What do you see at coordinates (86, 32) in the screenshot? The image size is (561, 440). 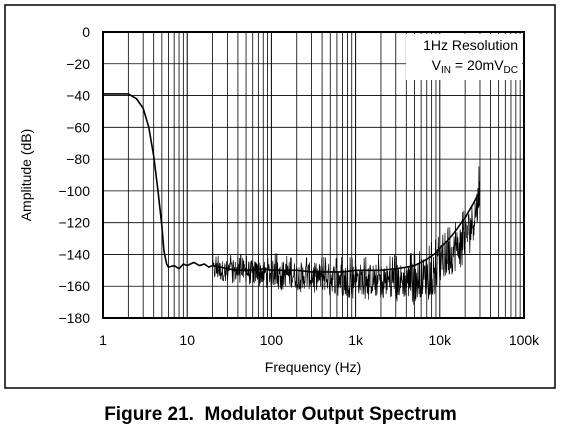 I see `y-tick-label: 0` at bounding box center [86, 32].